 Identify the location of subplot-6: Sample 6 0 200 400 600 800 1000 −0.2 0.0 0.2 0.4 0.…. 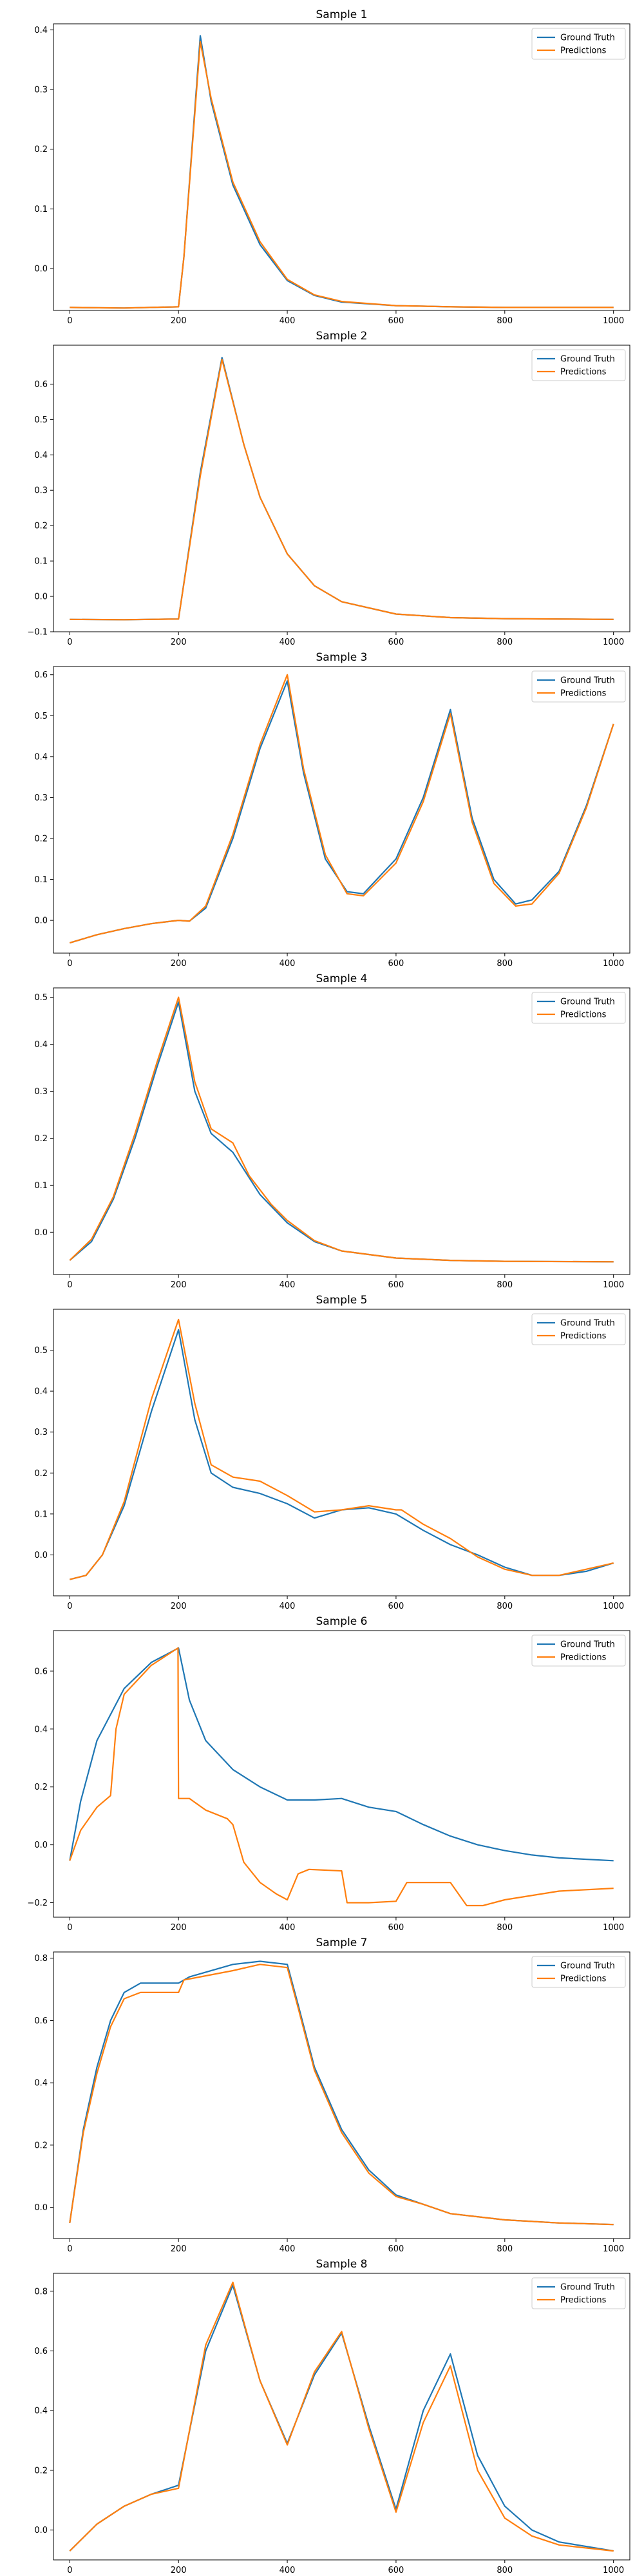
(328, 1774).